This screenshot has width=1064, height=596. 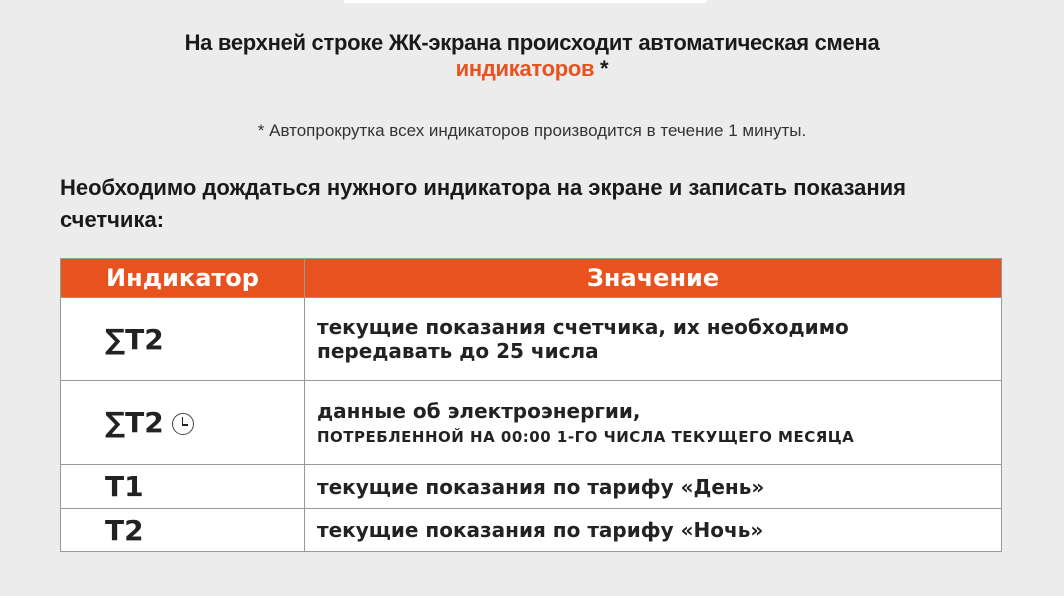 What do you see at coordinates (182, 530) in the screenshot?
I see `indicator-cell: T2` at bounding box center [182, 530].